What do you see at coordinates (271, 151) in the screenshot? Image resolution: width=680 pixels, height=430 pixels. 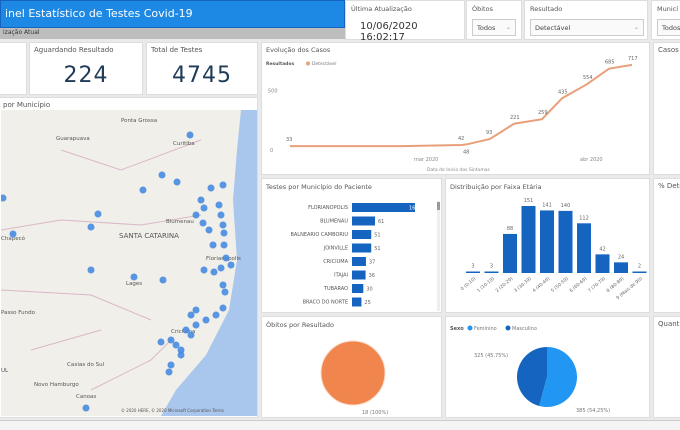 I see `y-tick: 0` at bounding box center [271, 151].